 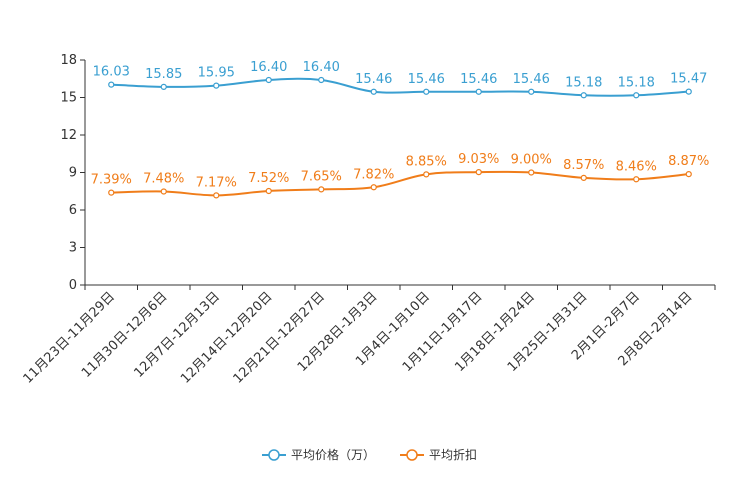 What do you see at coordinates (69, 337) in the screenshot?
I see `x-tick-label: 11月23日-11月29日` at bounding box center [69, 337].